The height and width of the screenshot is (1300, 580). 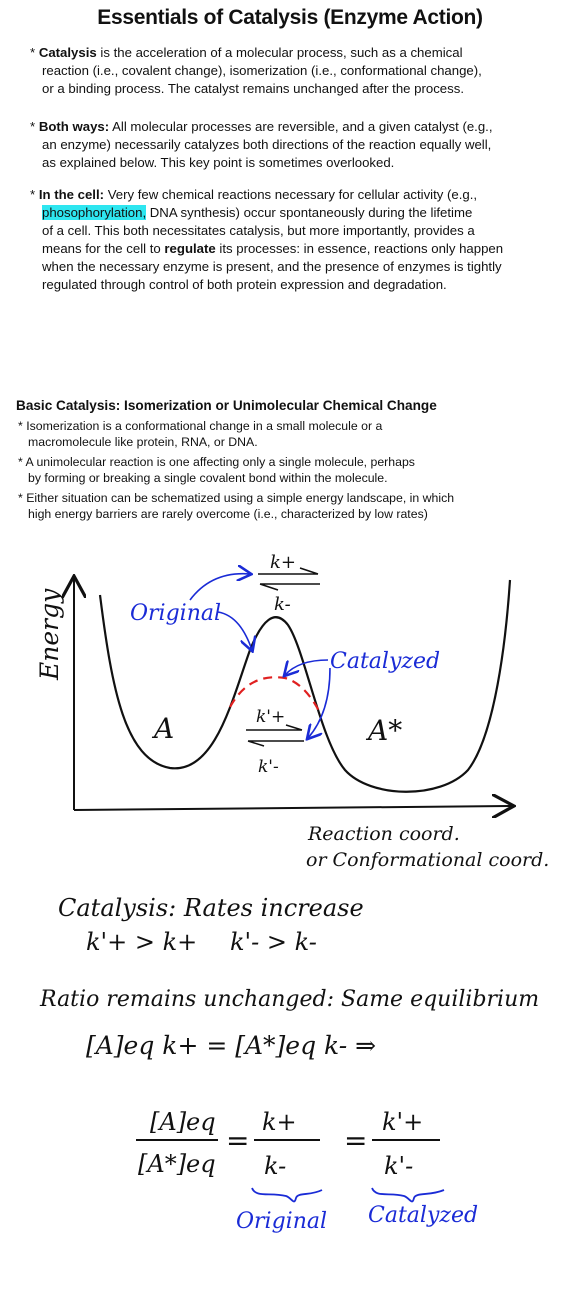 What do you see at coordinates (71, 194) in the screenshot?
I see `bullet-term: In the cell:` at bounding box center [71, 194].